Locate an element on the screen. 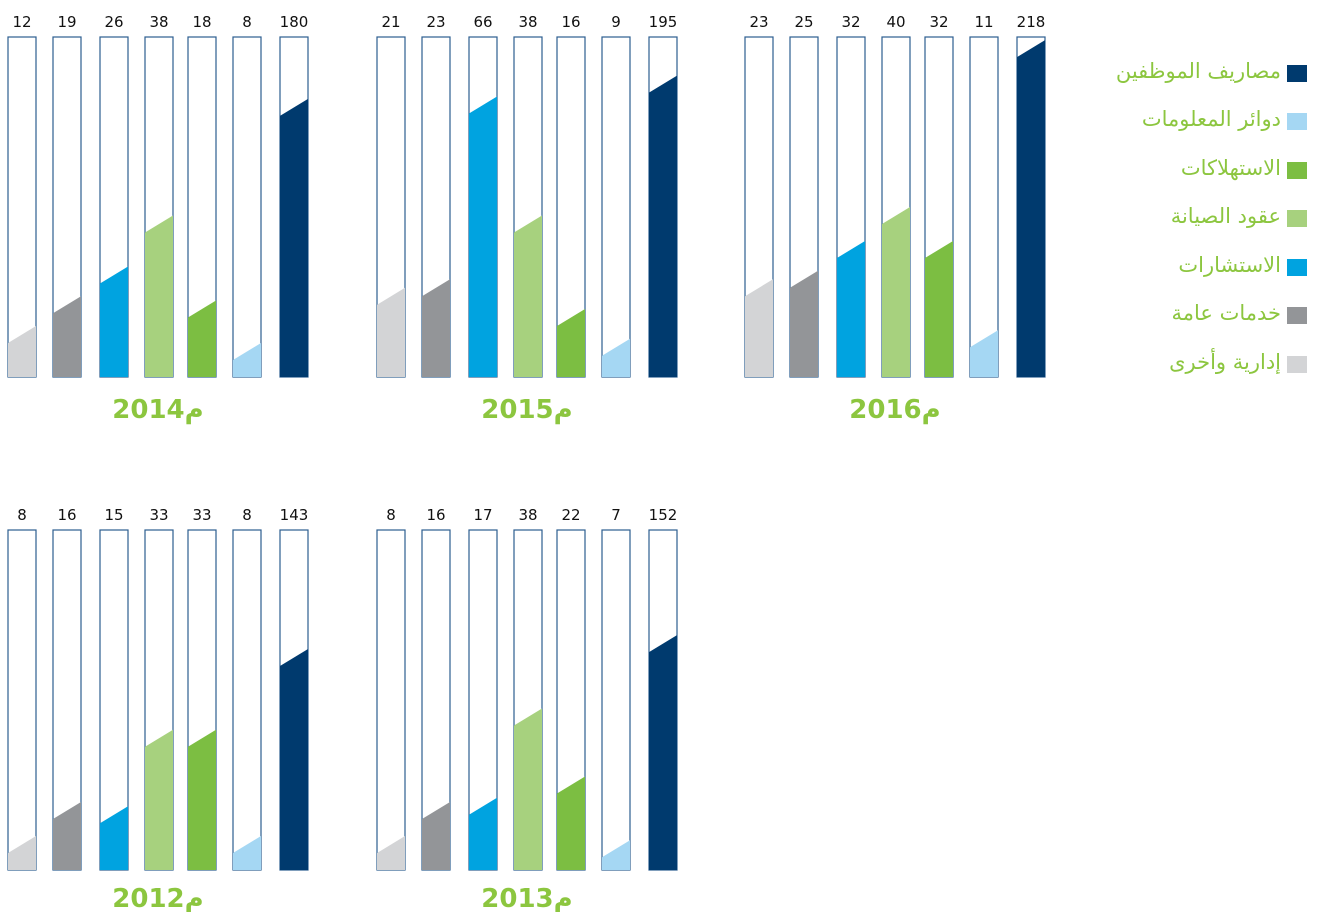  legend-item-consumables: الاستهلاكات is located at coordinates (1177, 157).